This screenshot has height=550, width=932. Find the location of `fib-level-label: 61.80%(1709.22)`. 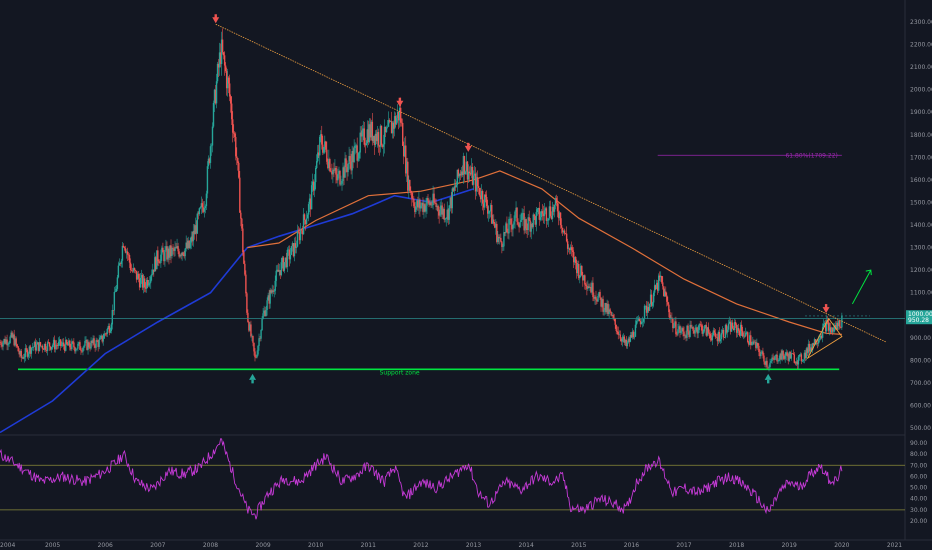

fib-level-label: 61.80%(1709.22) is located at coordinates (811, 155).